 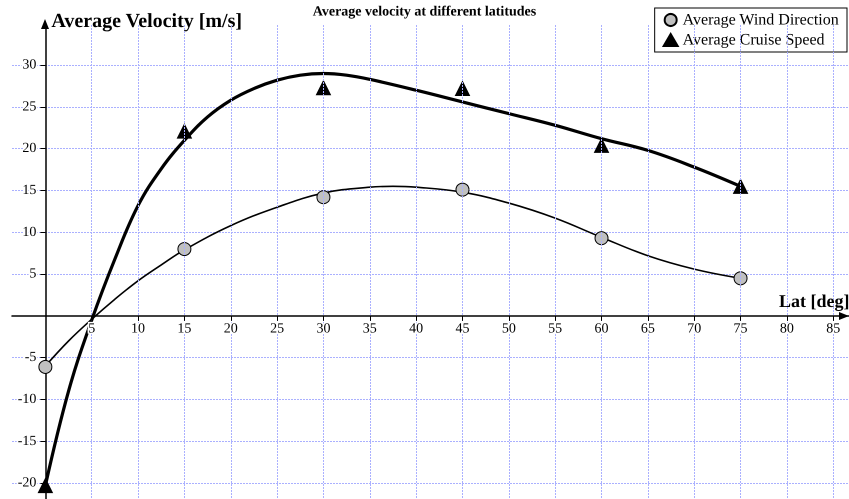 I want to click on y-tick-label: -10, so click(x=27, y=400).